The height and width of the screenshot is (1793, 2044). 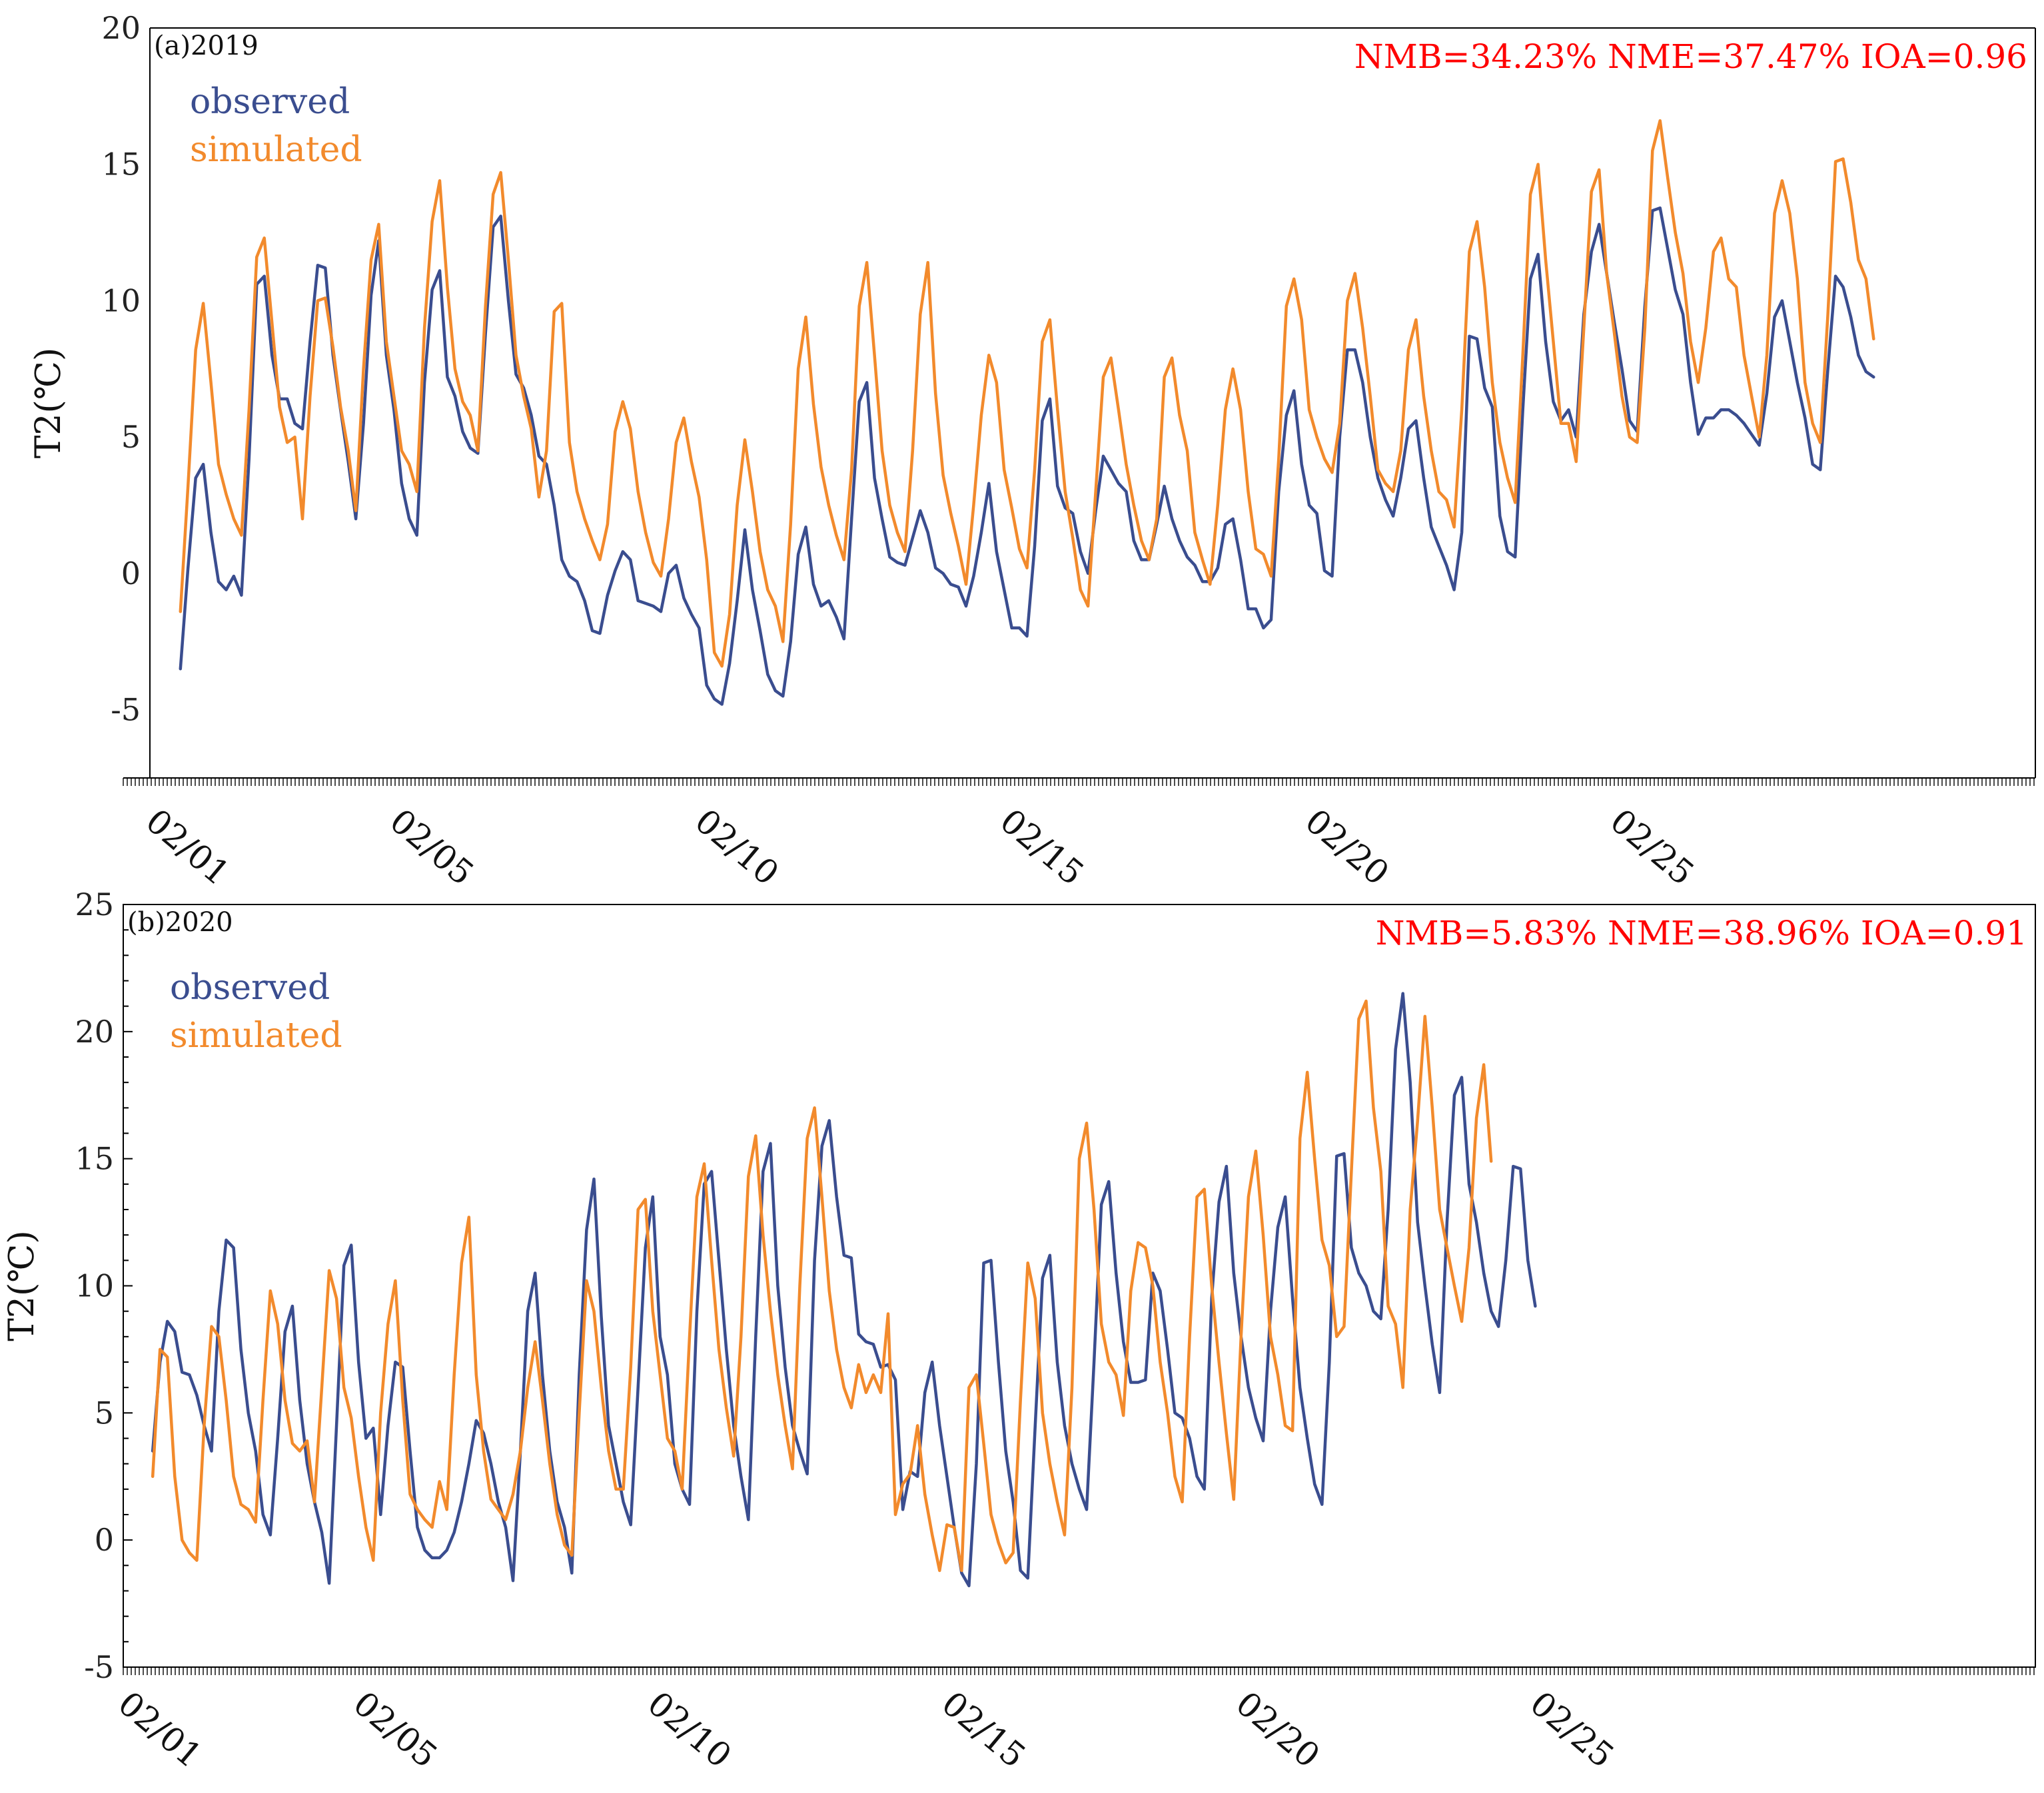 I want to click on panel-label: (a)2019, so click(x=206, y=46).